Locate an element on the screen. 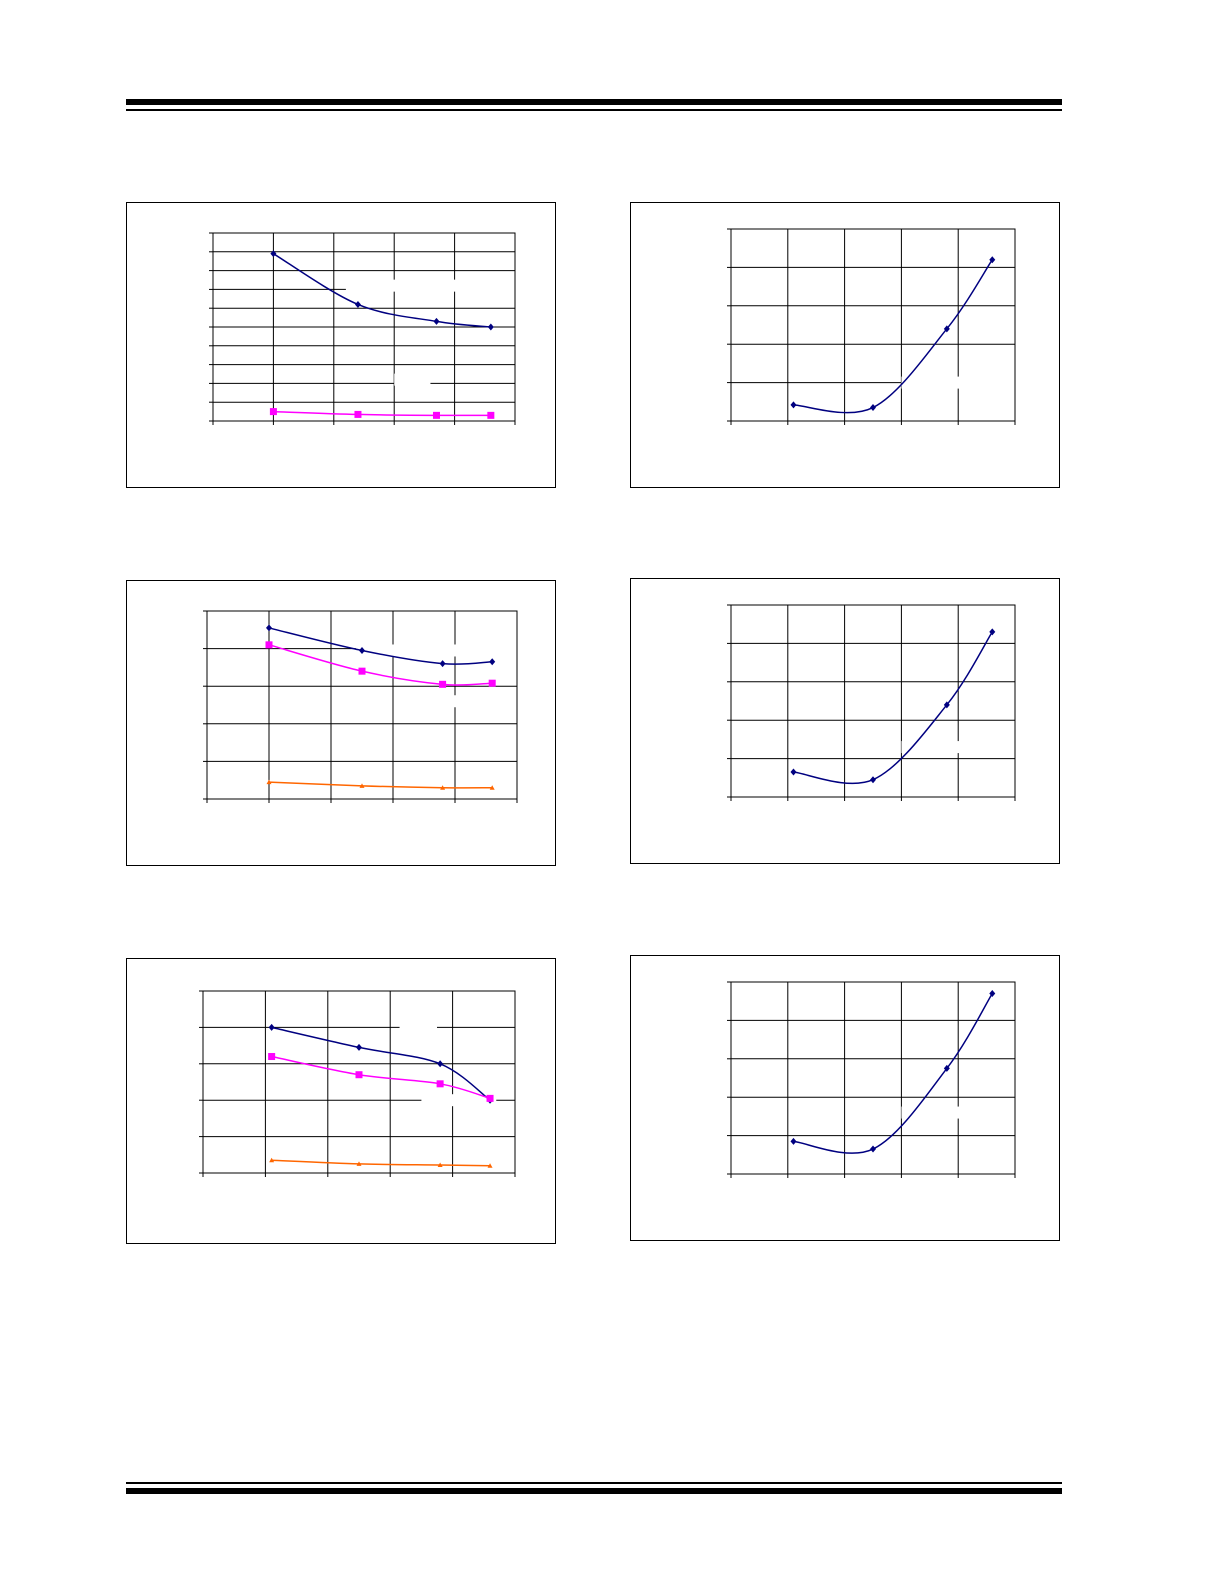 Image resolution: width=1225 pixels, height=1585 pixels. header-rule-thick is located at coordinates (594, 102).